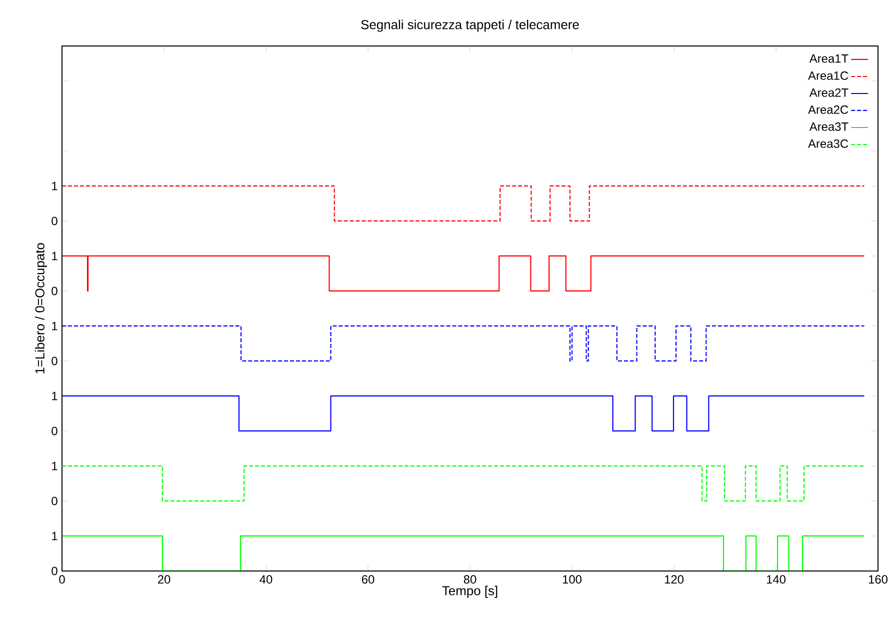 The width and height of the screenshot is (895, 623). I want to click on y-axis-title: 1=Libero / 0=Occupato, so click(41, 308).